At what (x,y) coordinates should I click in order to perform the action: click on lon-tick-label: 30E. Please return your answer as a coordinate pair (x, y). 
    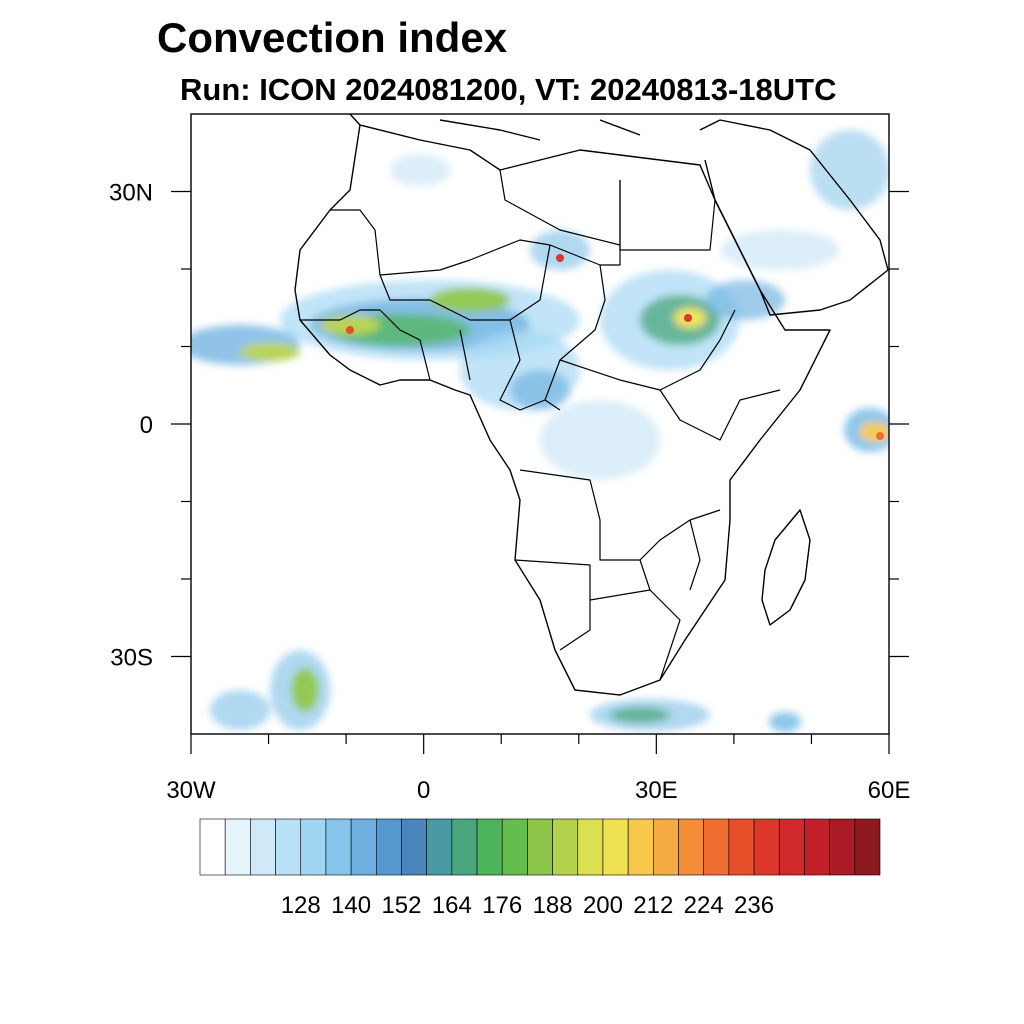
    Looking at the image, I should click on (656, 790).